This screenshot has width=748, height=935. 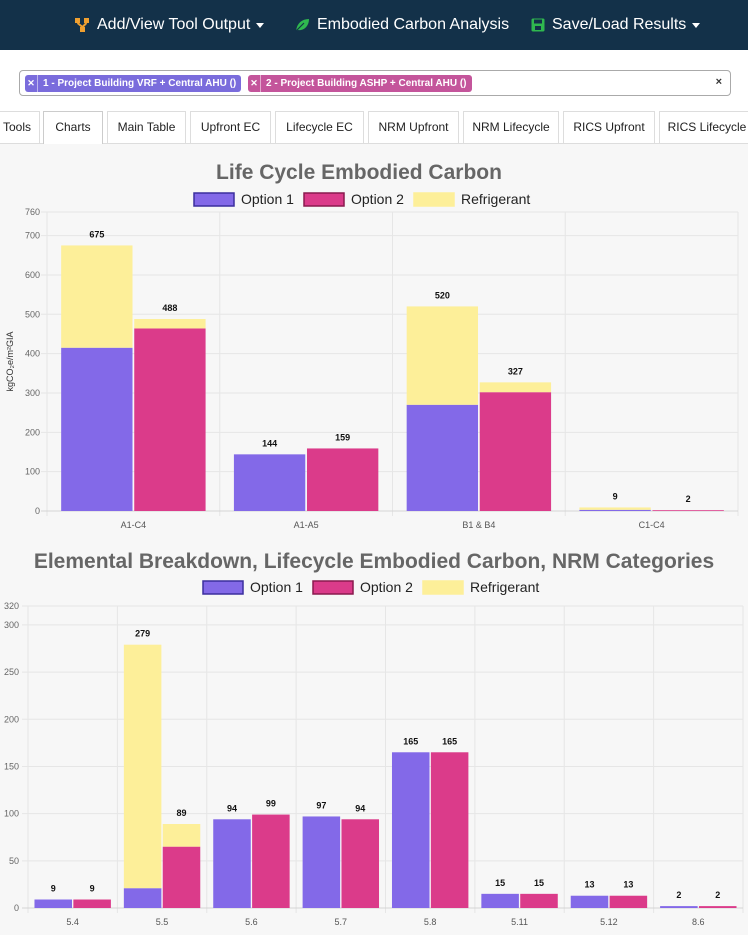 I want to click on clear-all-icon: ×, so click(x=718, y=82).